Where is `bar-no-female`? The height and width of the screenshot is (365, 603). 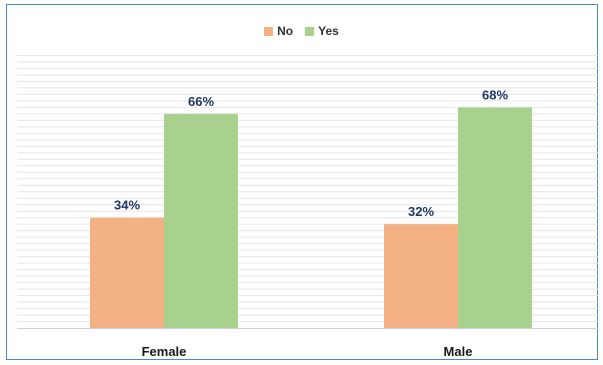 bar-no-female is located at coordinates (127, 272).